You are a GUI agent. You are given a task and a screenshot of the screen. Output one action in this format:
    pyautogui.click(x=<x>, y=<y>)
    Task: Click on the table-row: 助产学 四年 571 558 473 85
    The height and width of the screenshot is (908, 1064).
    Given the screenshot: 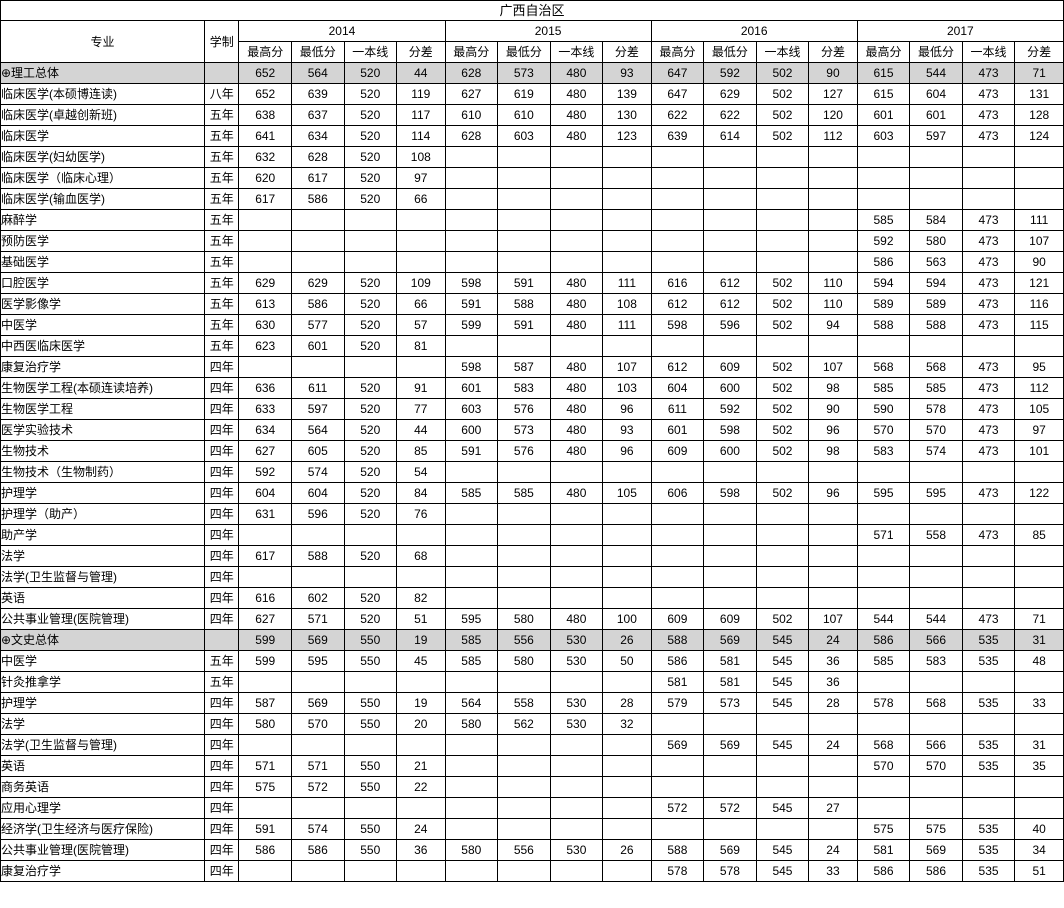 What is the action you would take?
    pyautogui.click(x=532, y=535)
    